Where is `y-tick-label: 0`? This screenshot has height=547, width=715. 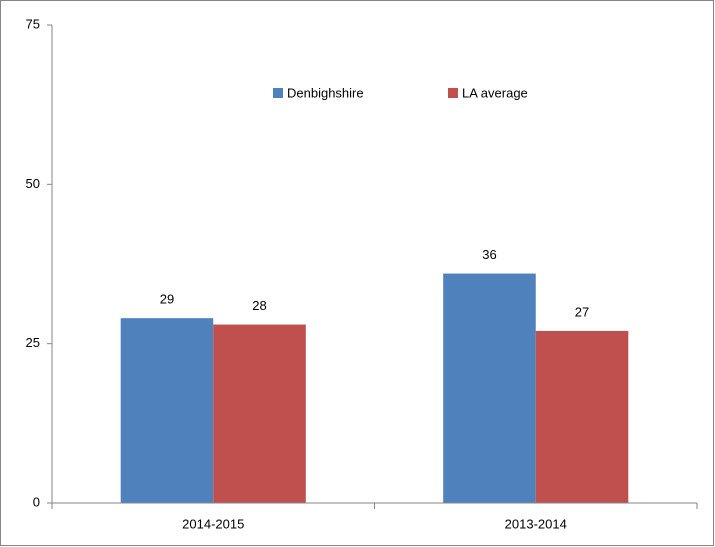
y-tick-label: 0 is located at coordinates (36, 501).